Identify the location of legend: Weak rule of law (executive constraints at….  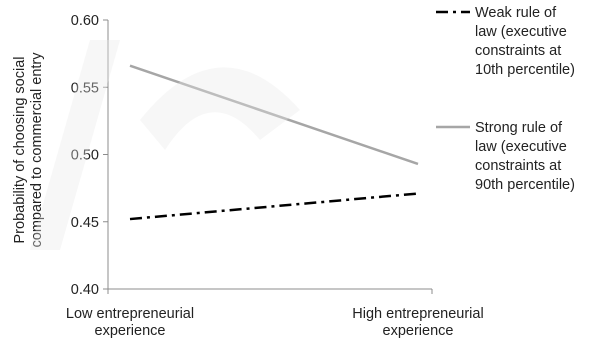
(505, 99).